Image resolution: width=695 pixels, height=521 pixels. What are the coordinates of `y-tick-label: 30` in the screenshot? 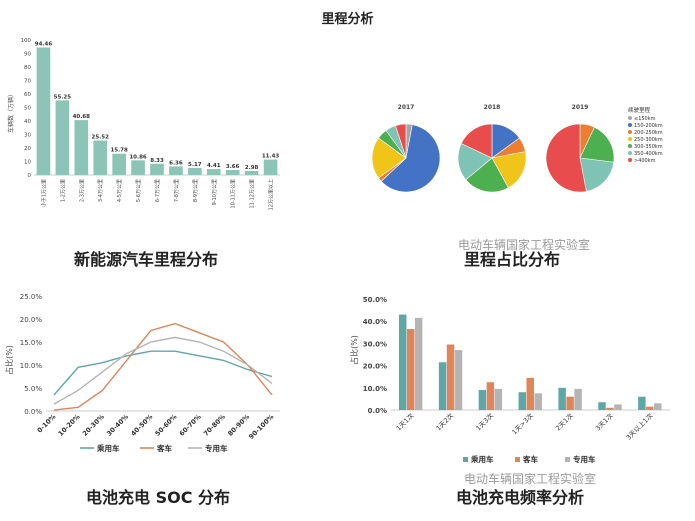 It's located at (27, 136).